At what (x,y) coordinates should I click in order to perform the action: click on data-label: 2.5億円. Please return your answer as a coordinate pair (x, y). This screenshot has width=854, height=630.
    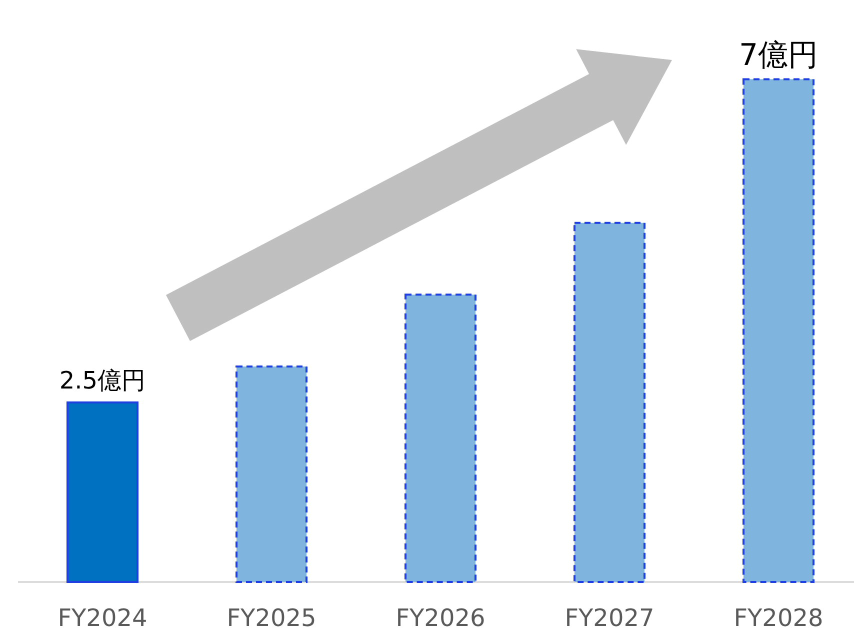
    Looking at the image, I should click on (102, 380).